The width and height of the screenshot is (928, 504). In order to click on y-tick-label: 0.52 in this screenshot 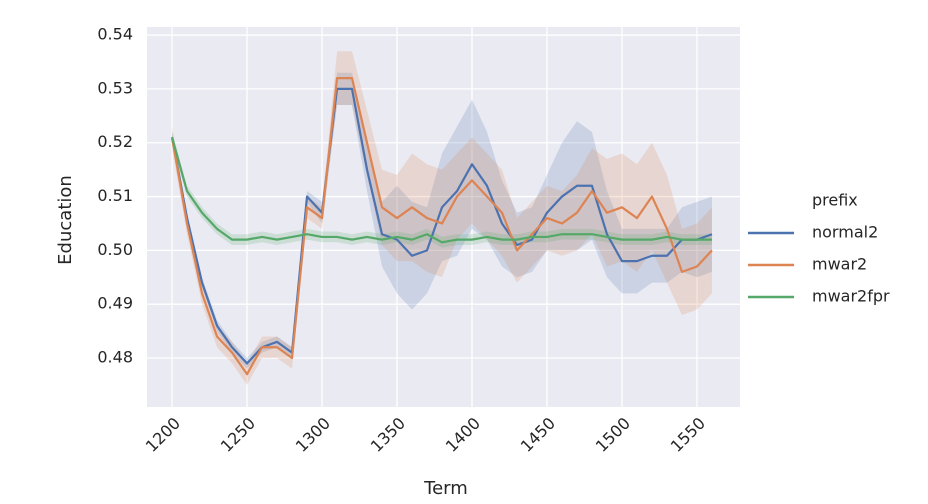, I will do `click(115, 141)`.